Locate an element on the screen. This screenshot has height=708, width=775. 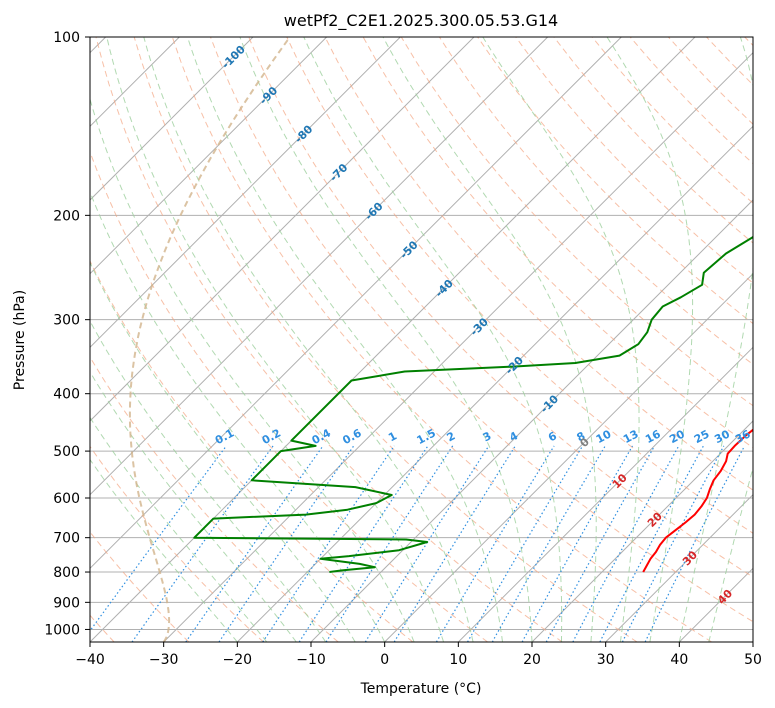
y-tick-label: 100 is located at coordinates (66, 38).